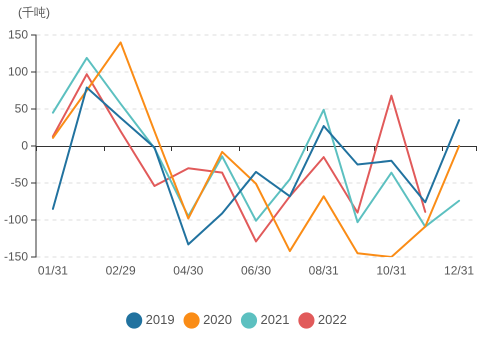  What do you see at coordinates (24, 145) in the screenshot?
I see `y-tick-label: 0` at bounding box center [24, 145].